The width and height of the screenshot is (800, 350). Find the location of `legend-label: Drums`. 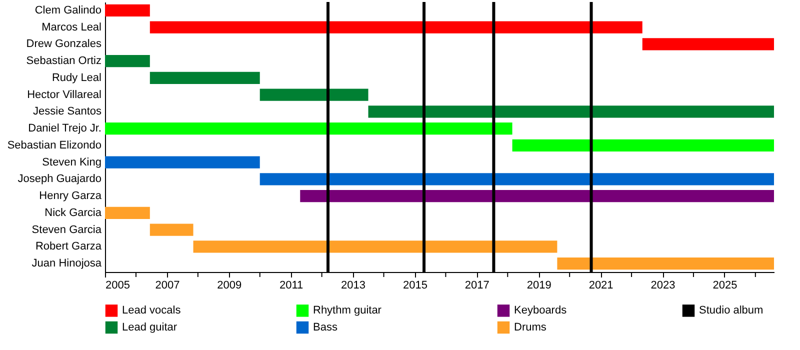

legend-label: Drums is located at coordinates (530, 328).